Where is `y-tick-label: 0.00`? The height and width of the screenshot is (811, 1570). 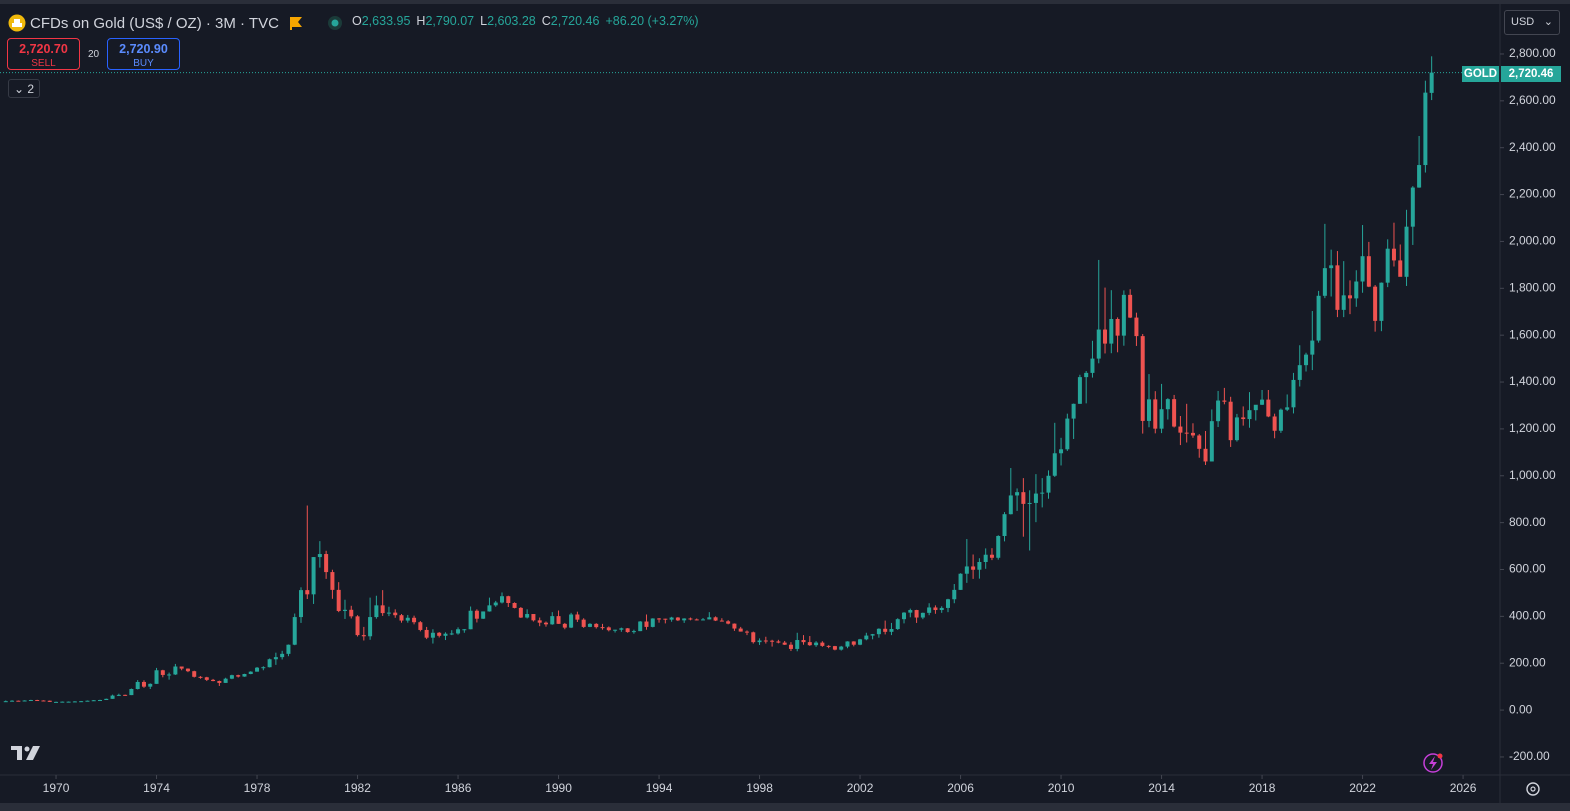 y-tick-label: 0.00 is located at coordinates (1521, 709).